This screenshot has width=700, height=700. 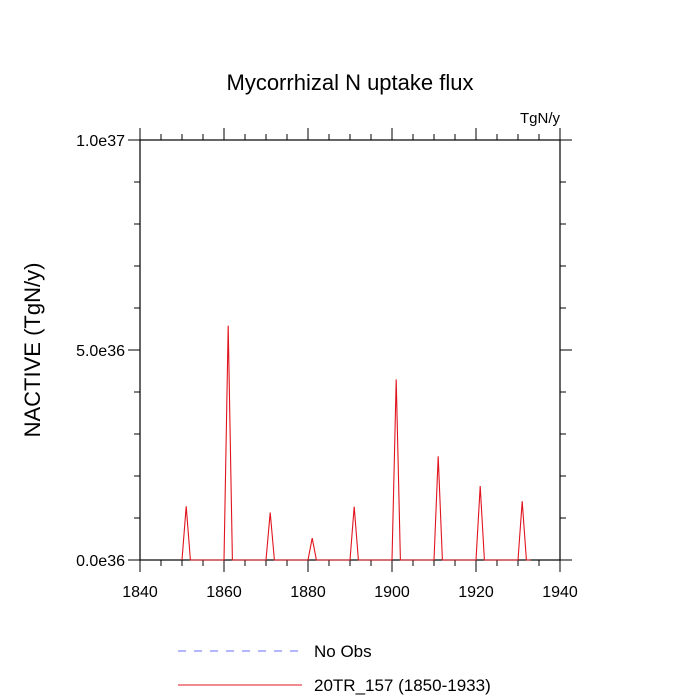 What do you see at coordinates (32, 350) in the screenshot?
I see `y-axis-label: NACTIVE (TgN/y)` at bounding box center [32, 350].